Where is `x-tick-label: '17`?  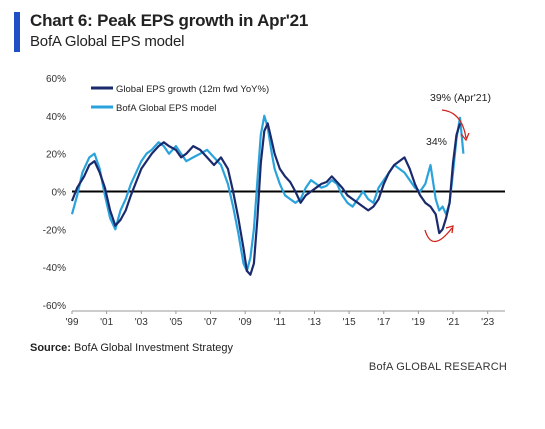
x-tick-label: '17 is located at coordinates (383, 322).